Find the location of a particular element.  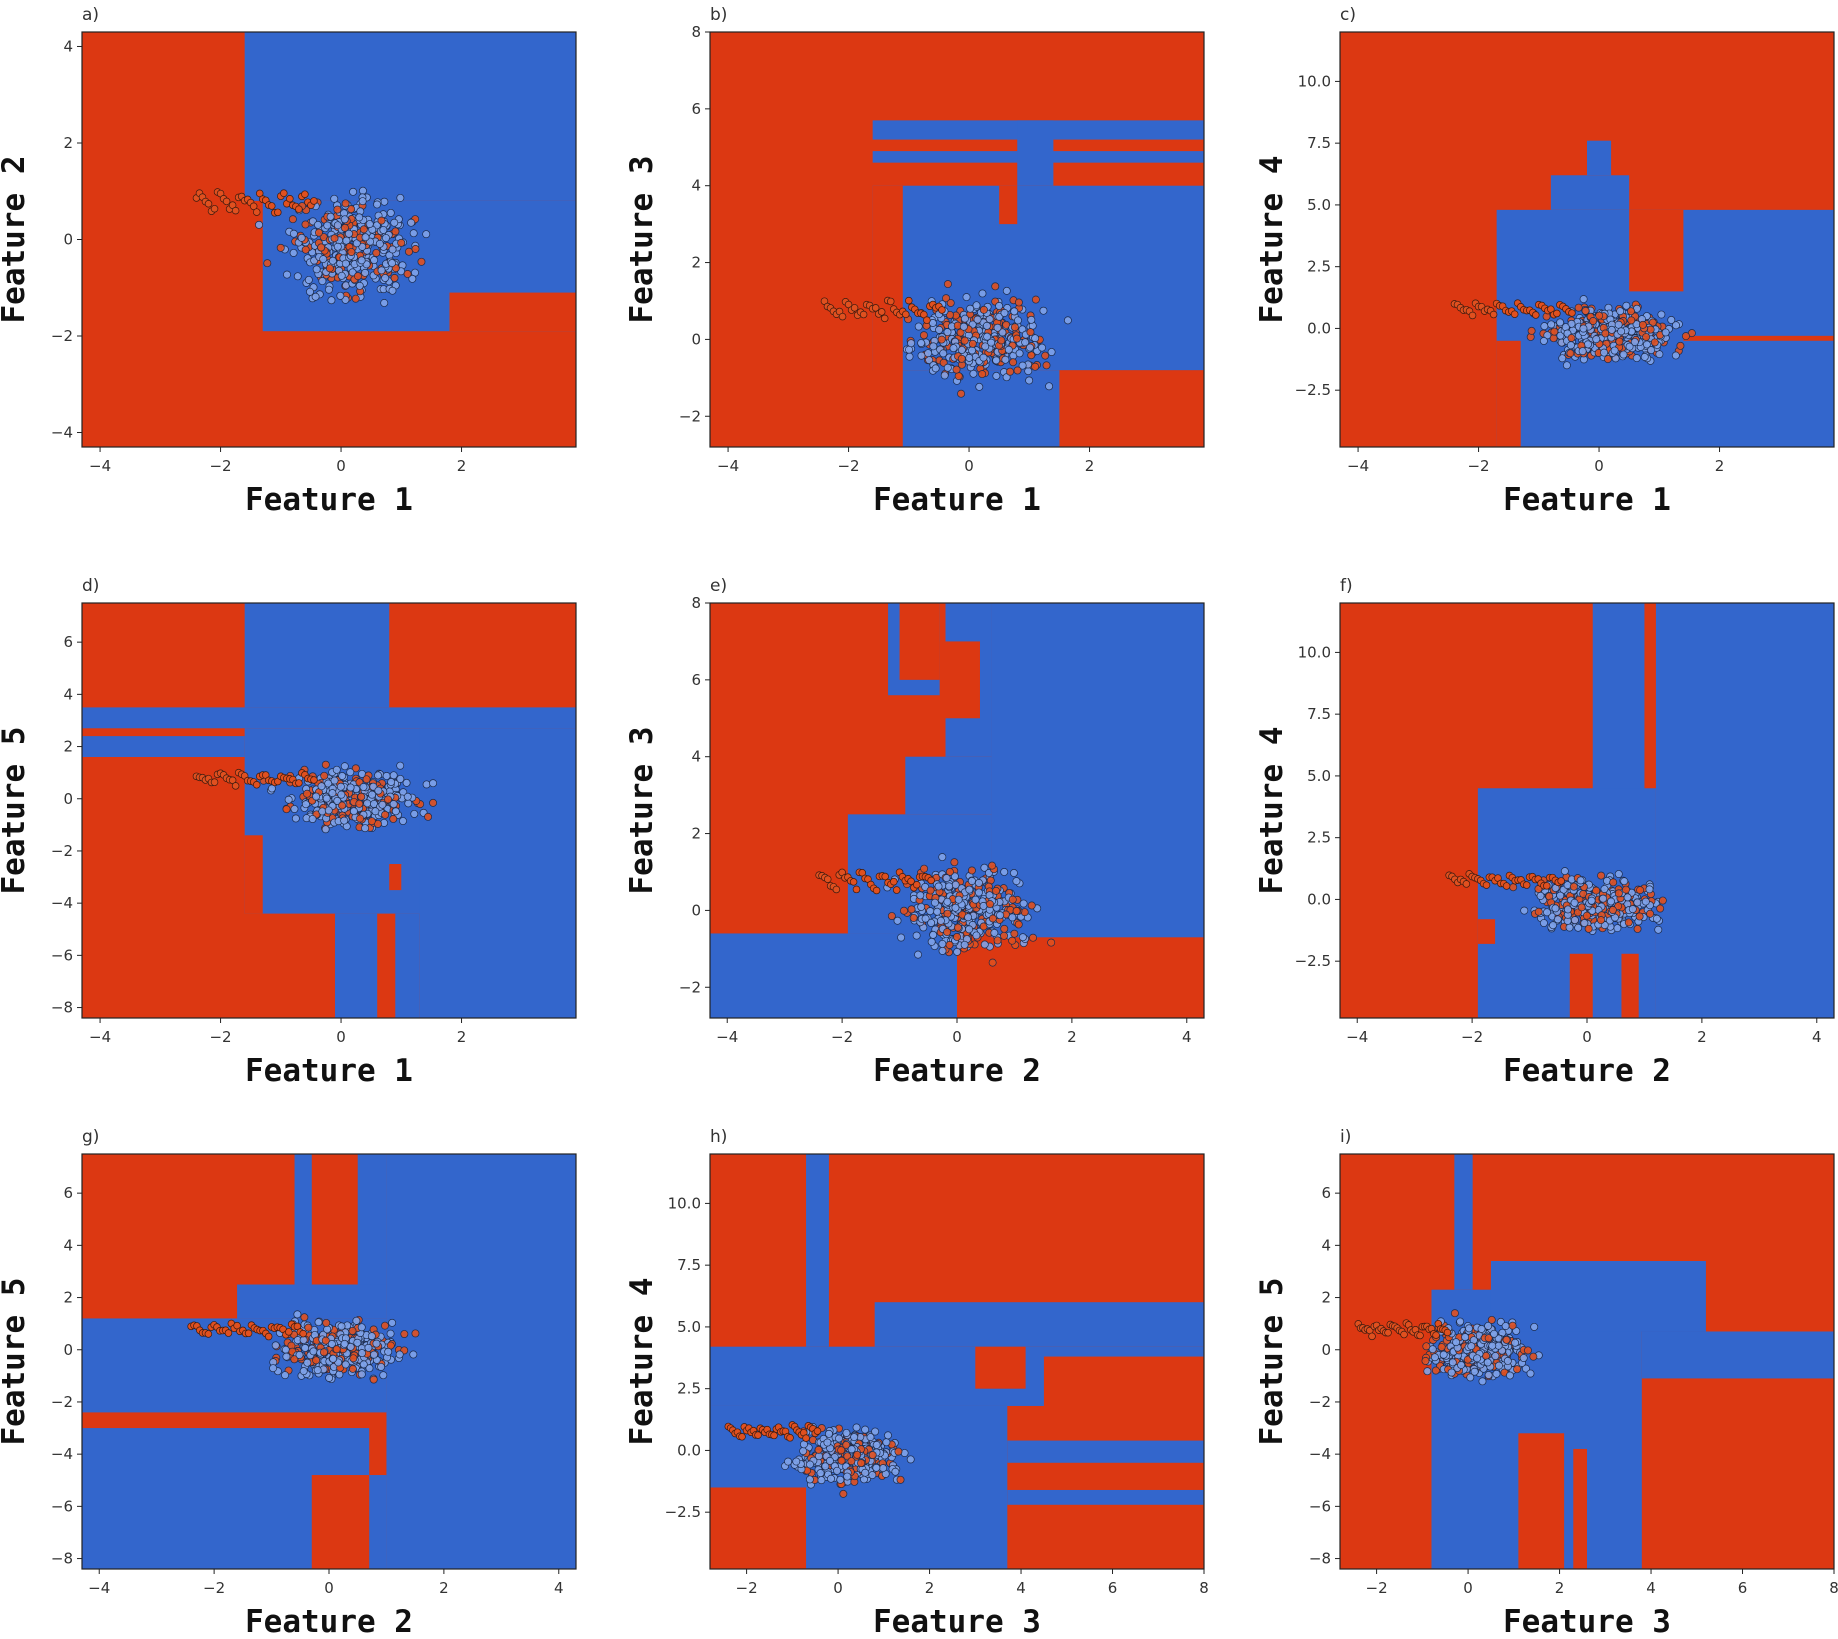

panel-e: −4 −2 0 2 4 −2 0 2 4 6 8 e) Feature 2 Feature 3 is located at coordinates (914, 832).